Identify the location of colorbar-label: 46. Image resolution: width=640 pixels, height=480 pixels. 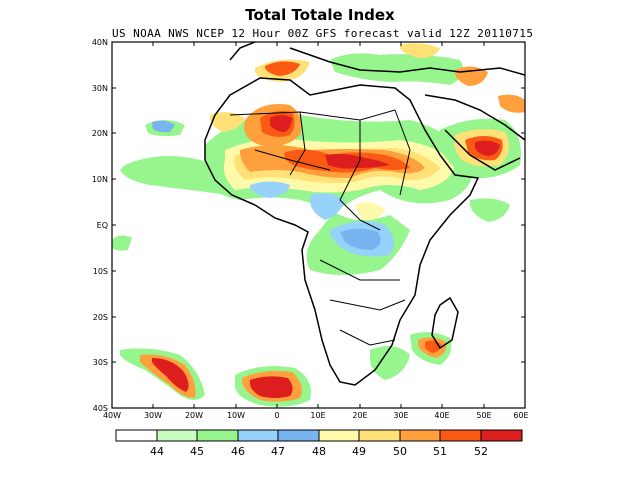
(238, 451).